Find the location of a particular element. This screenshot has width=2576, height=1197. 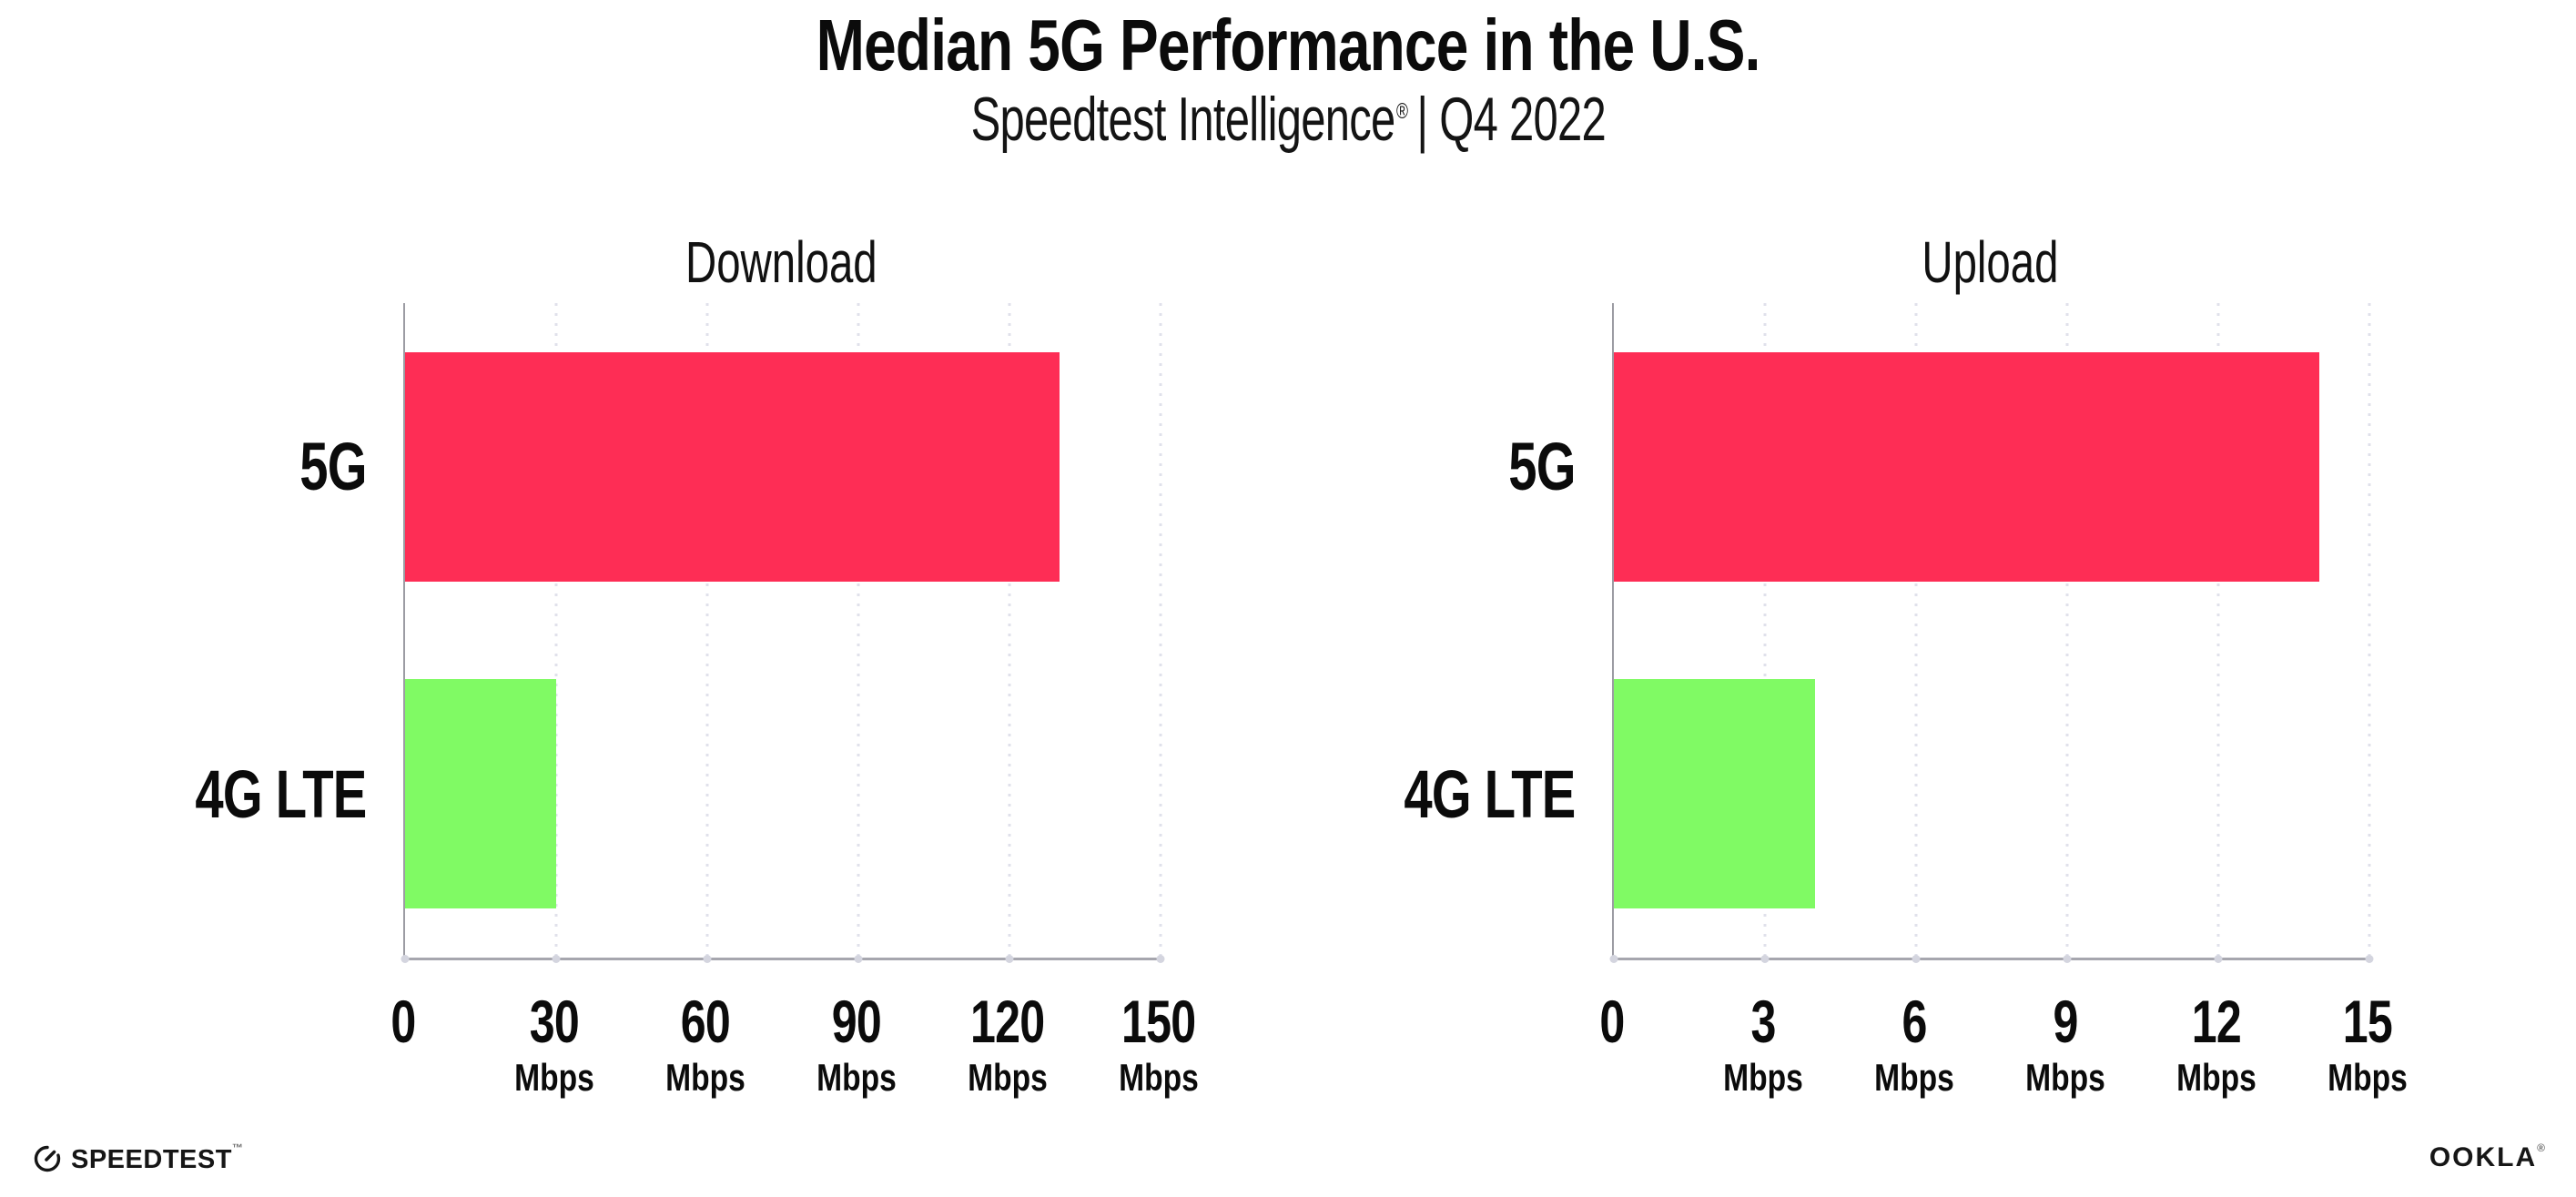

x-tick-value: 120 is located at coordinates (1007, 1021).